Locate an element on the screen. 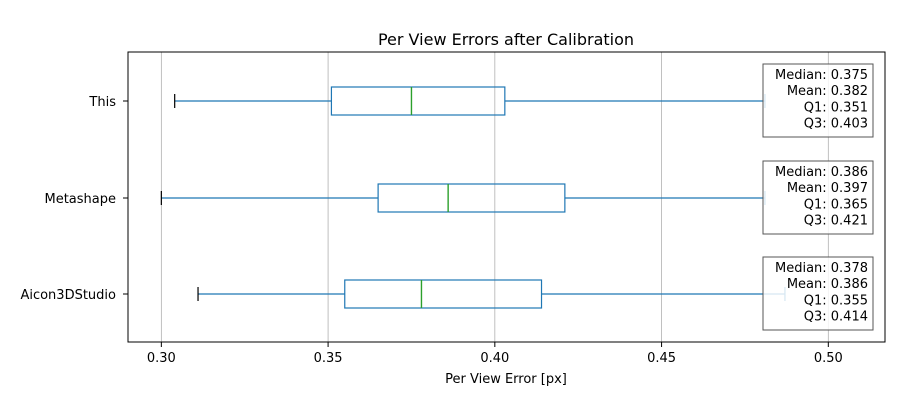 This screenshot has width=900, height=400. stats-line-0-3: Q3: 0.403 is located at coordinates (836, 124).